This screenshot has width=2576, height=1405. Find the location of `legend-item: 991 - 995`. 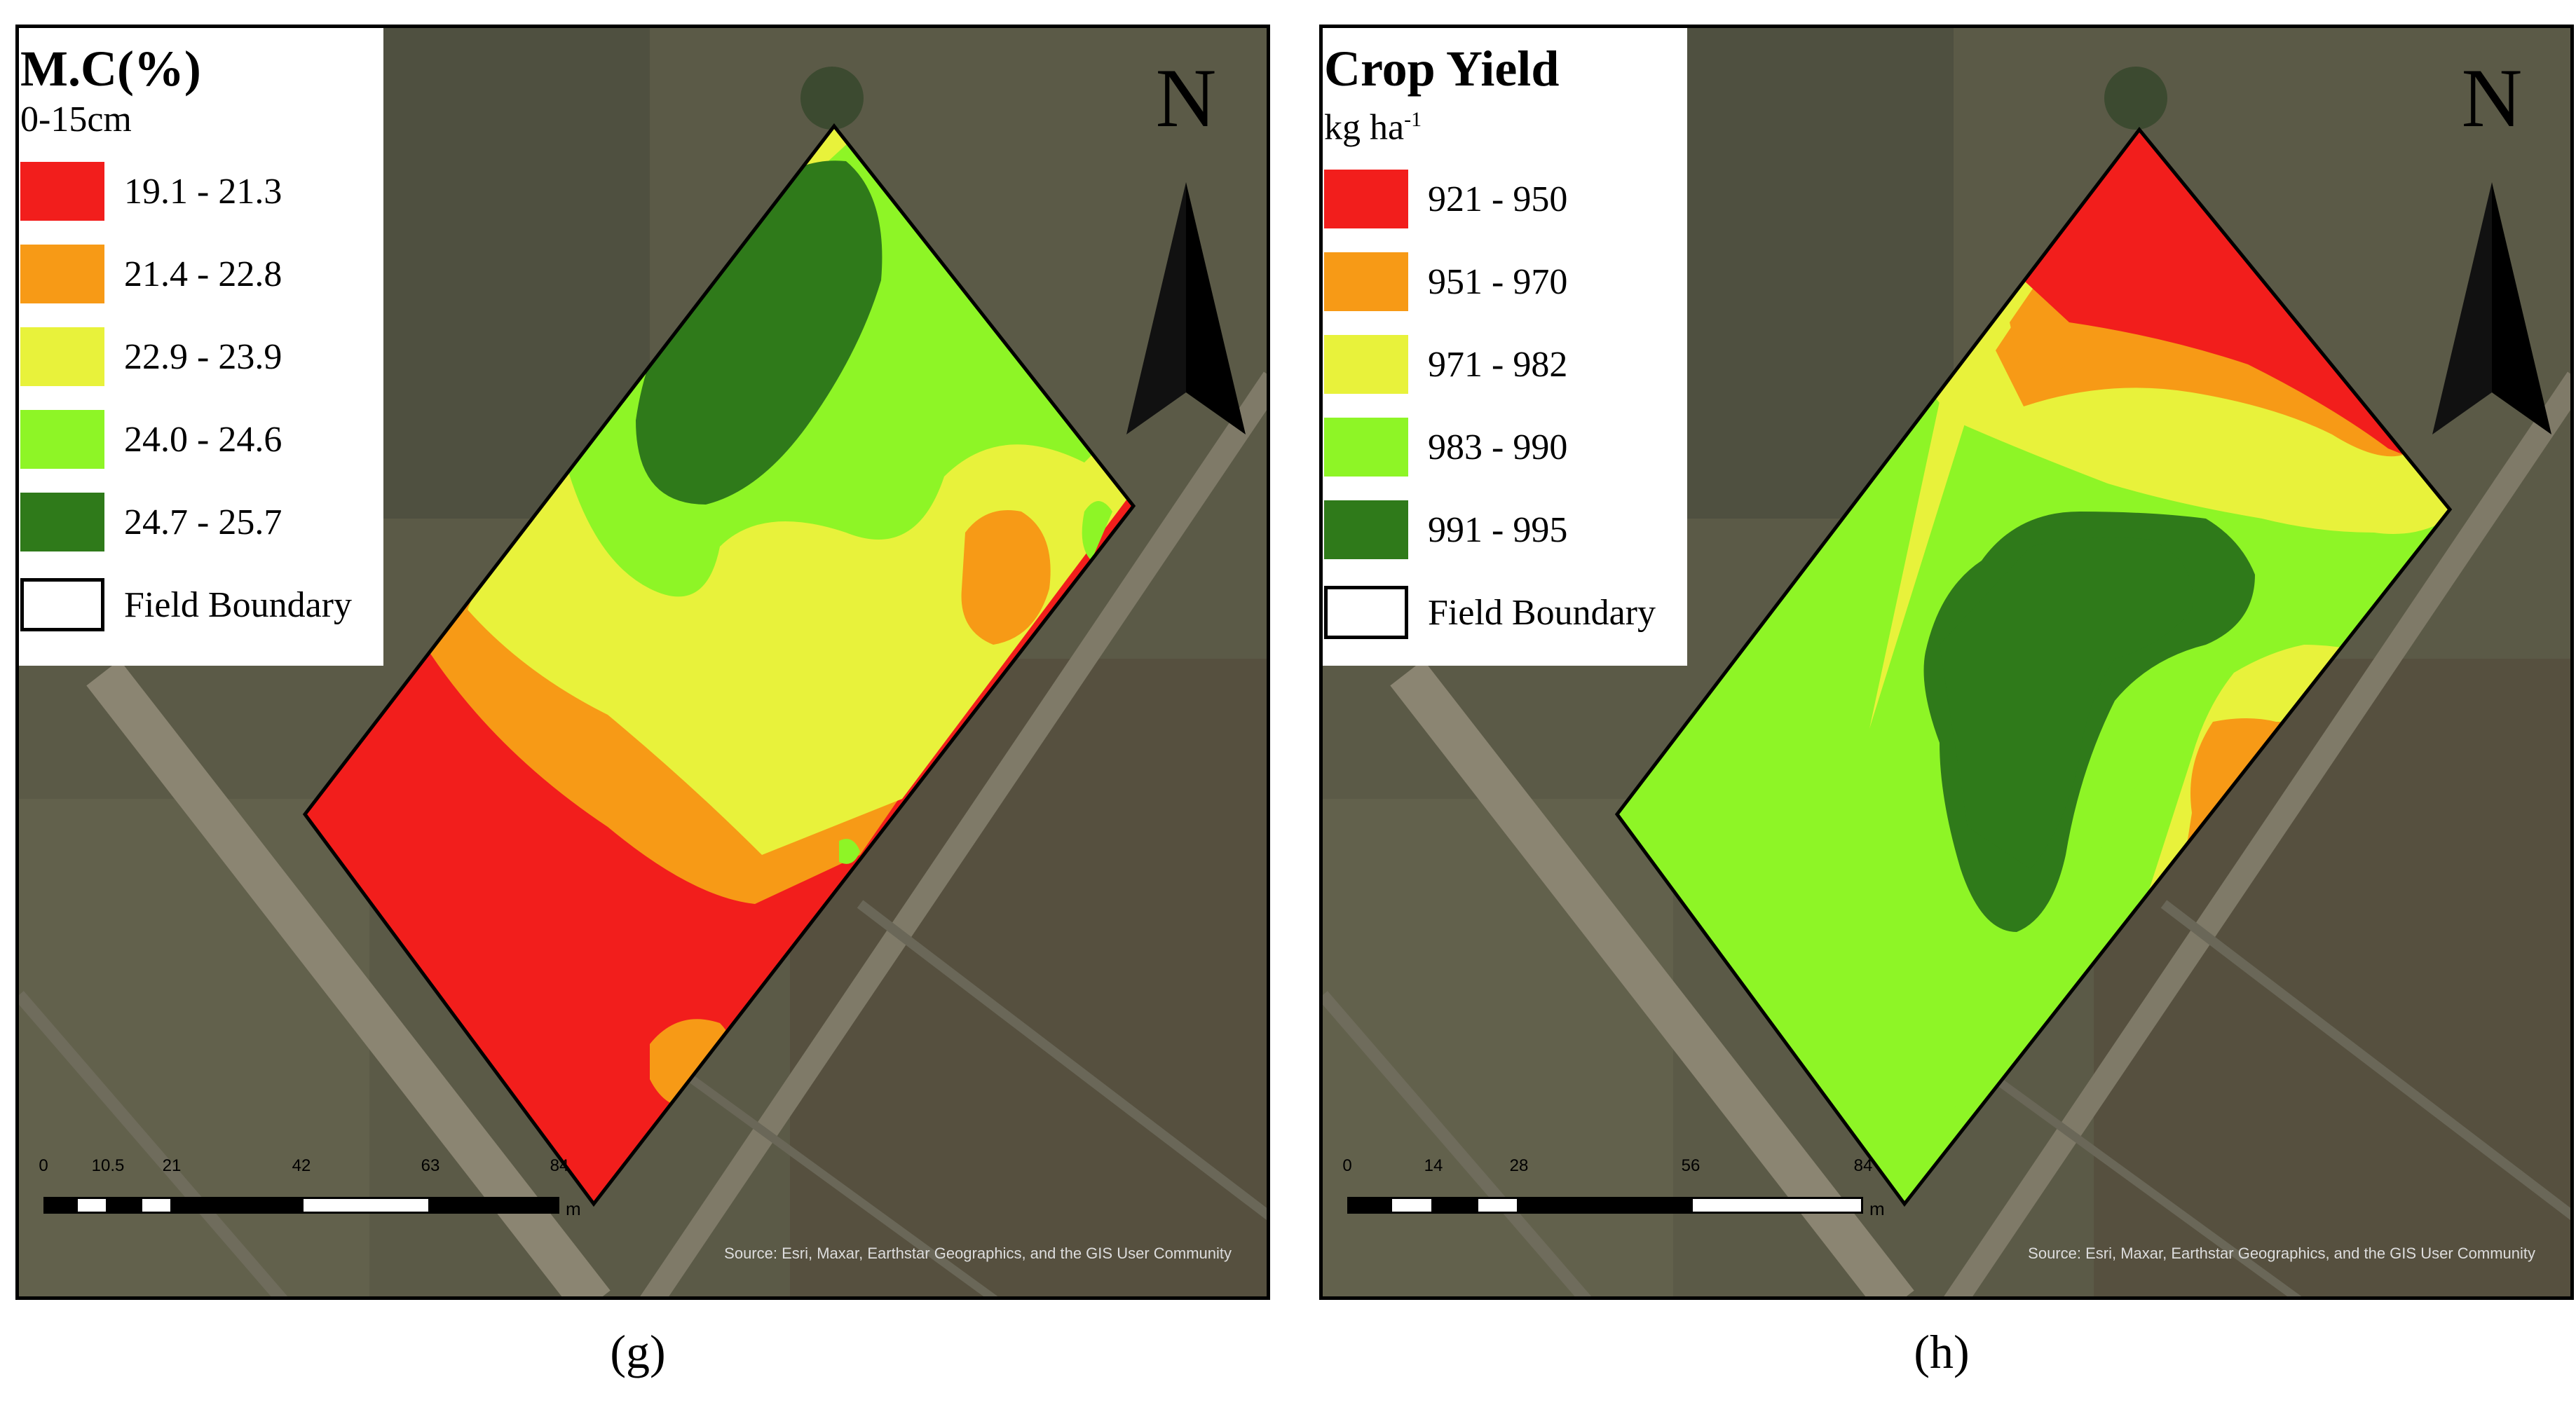

legend-item: 991 - 995 is located at coordinates (1505, 529).